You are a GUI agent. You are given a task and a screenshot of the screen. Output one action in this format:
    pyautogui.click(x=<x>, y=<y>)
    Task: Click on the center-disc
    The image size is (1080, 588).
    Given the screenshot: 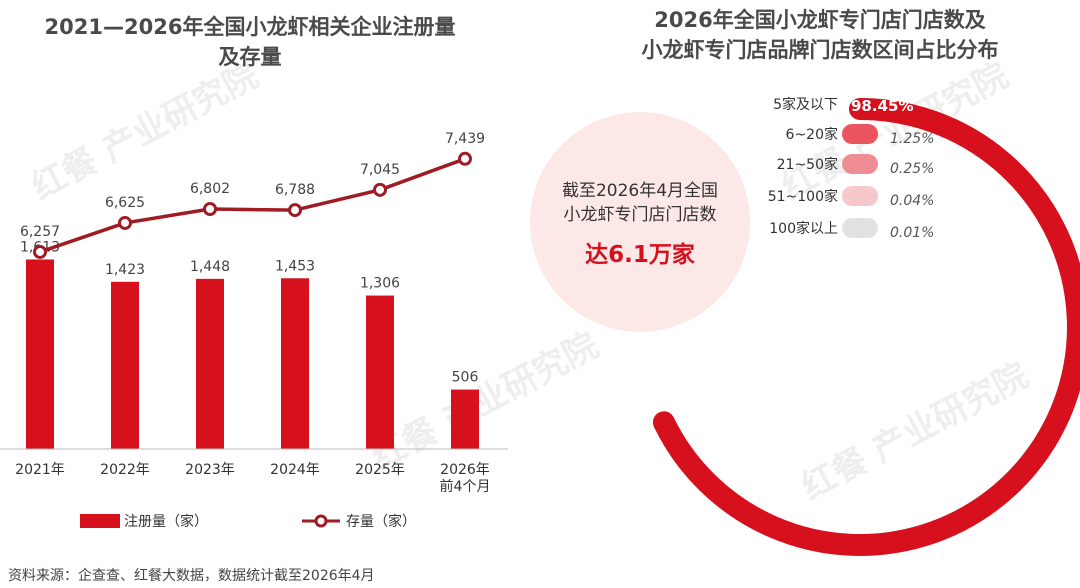 What is the action you would take?
    pyautogui.click(x=640, y=222)
    